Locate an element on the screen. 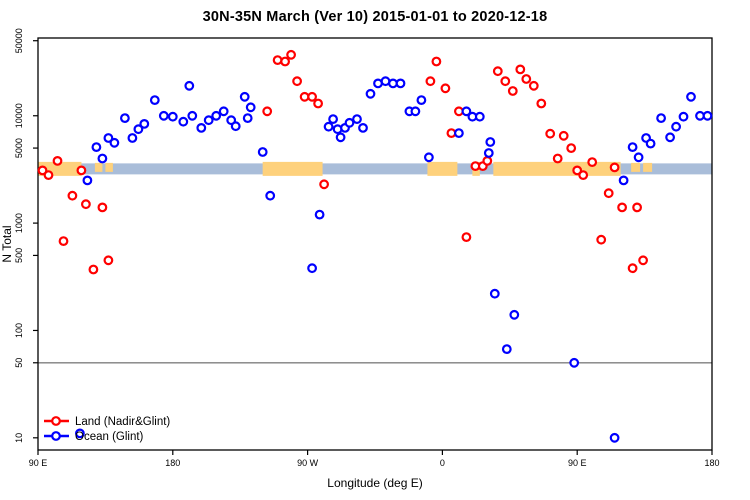 This screenshot has width=750, height=500. y-tick-label: 1000 is located at coordinates (19, 223).